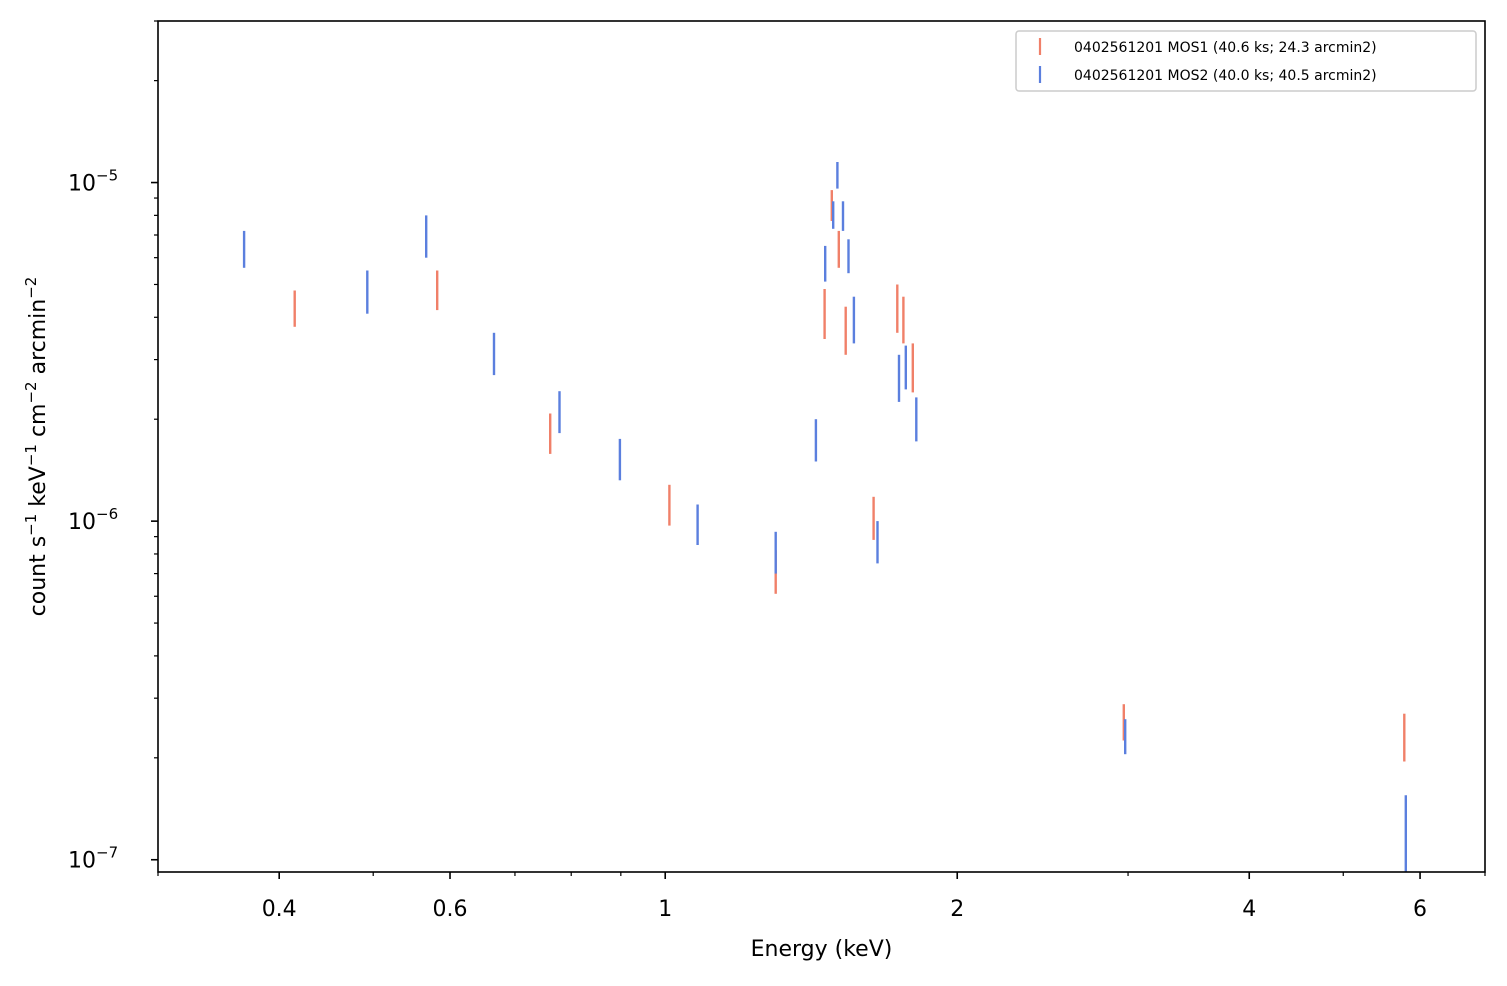 The height and width of the screenshot is (986, 1507). I want to click on x-tick-label: 6, so click(1420, 909).